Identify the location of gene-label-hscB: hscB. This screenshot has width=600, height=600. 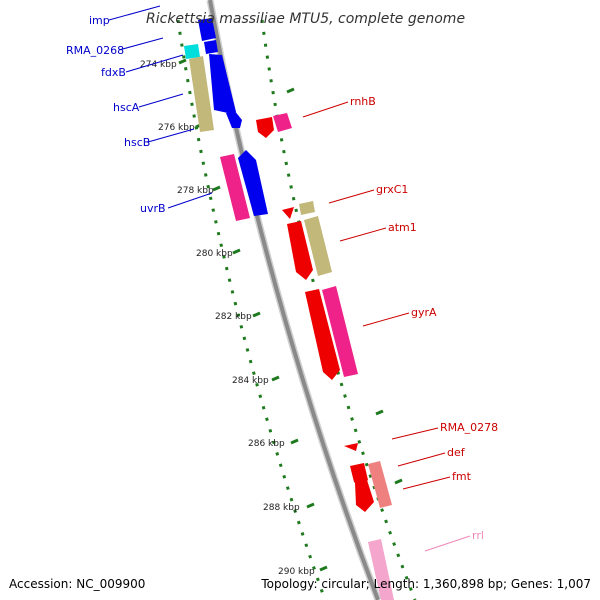
(137, 142).